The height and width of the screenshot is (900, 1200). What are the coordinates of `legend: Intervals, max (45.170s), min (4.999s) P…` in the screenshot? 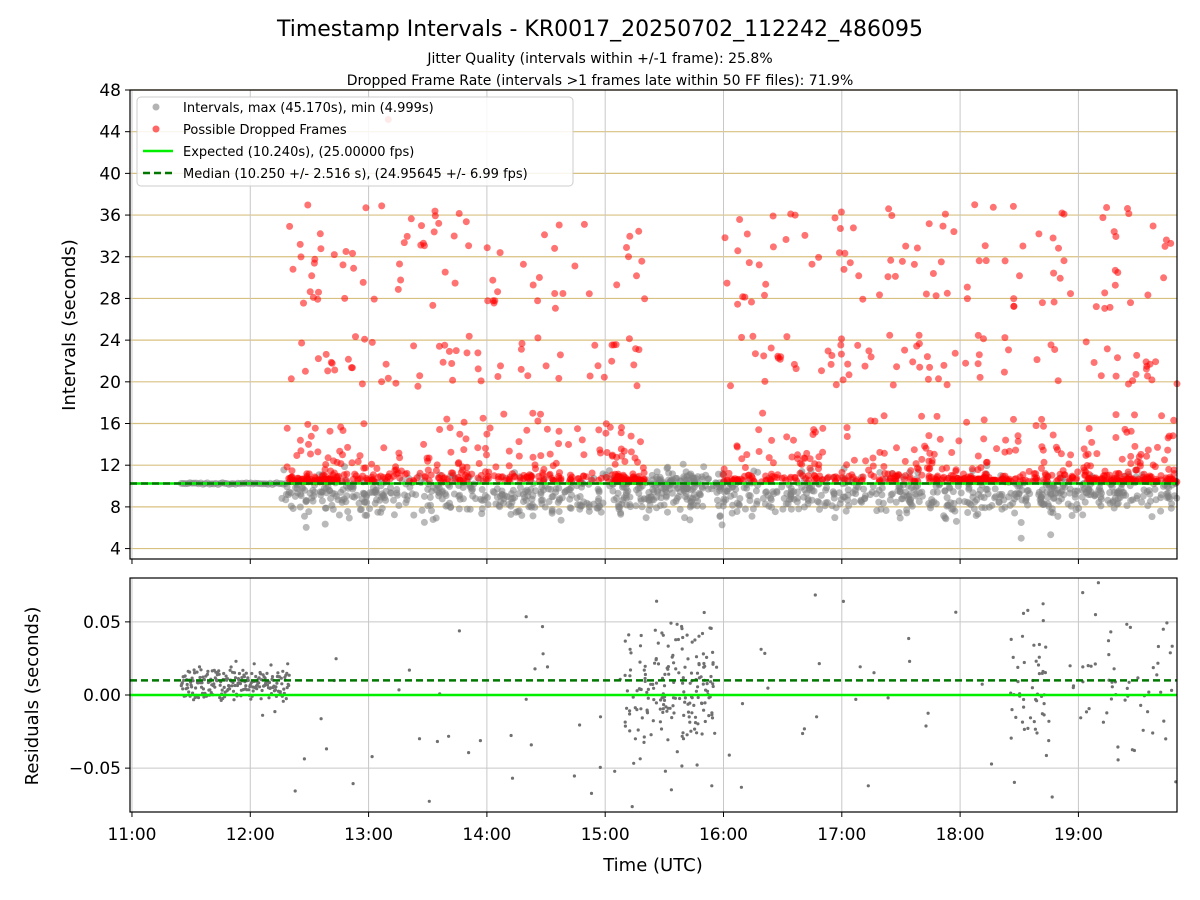 It's located at (355, 141).